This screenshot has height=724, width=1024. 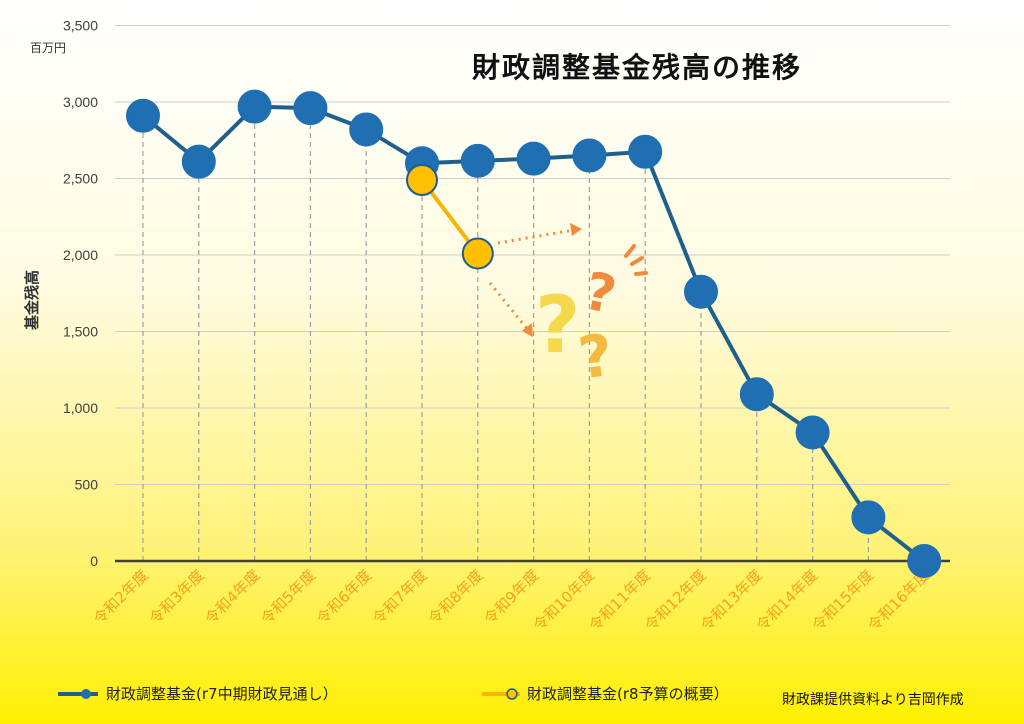 What do you see at coordinates (80, 332) in the screenshot?
I see `y-tick-label: 1,500` at bounding box center [80, 332].